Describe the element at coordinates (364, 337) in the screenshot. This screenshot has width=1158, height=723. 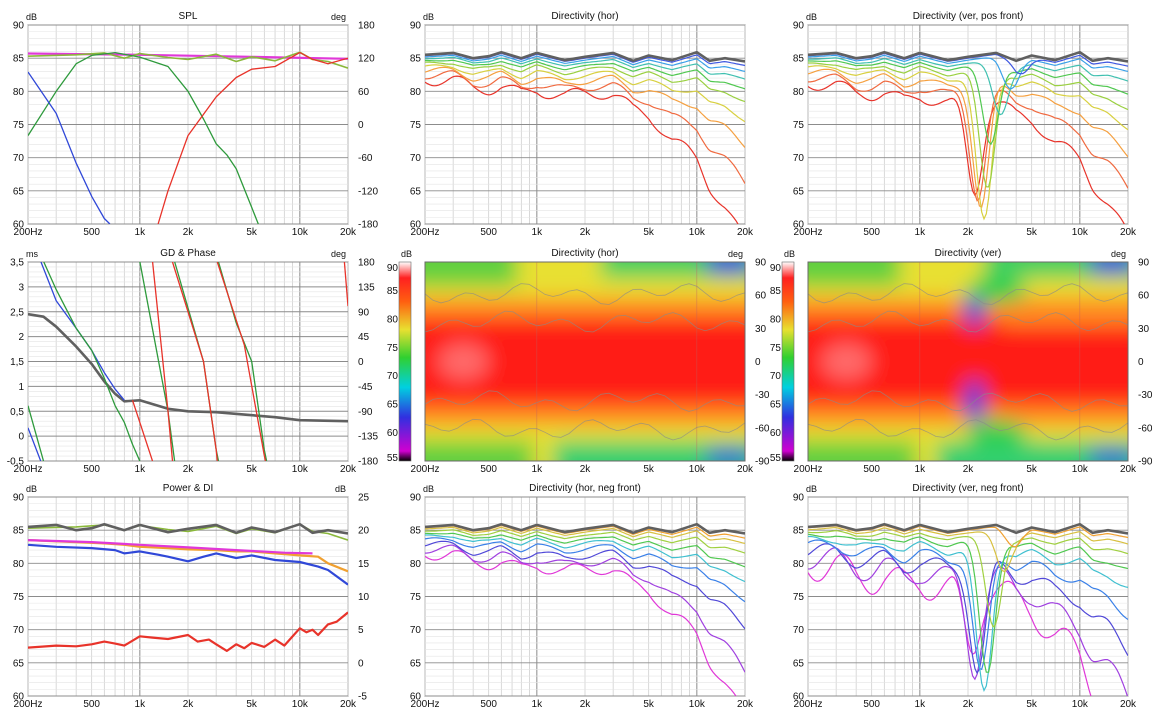
I see `y2-tick-label: 45` at that location.